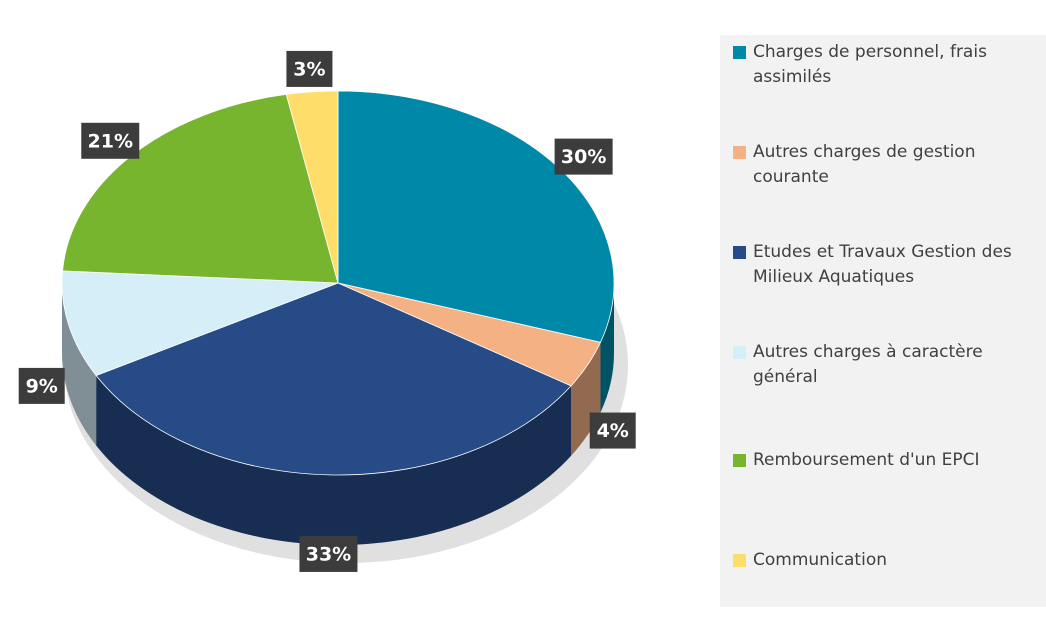 Image resolution: width=1046 pixels, height=618 pixels. I want to click on legend-item: Charges de personnel, frais assimilés, so click(888, 65).